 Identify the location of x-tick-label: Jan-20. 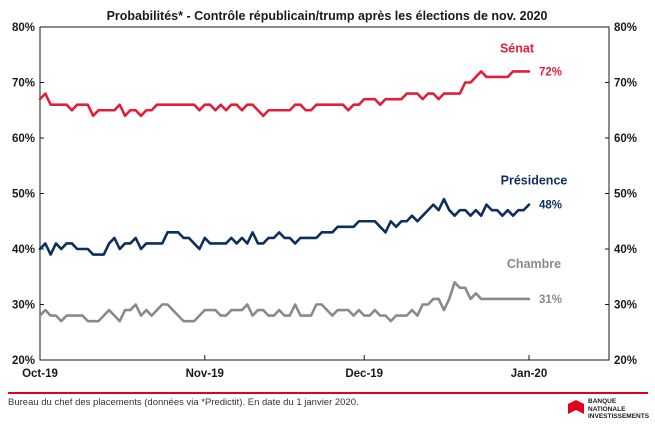
(529, 374).